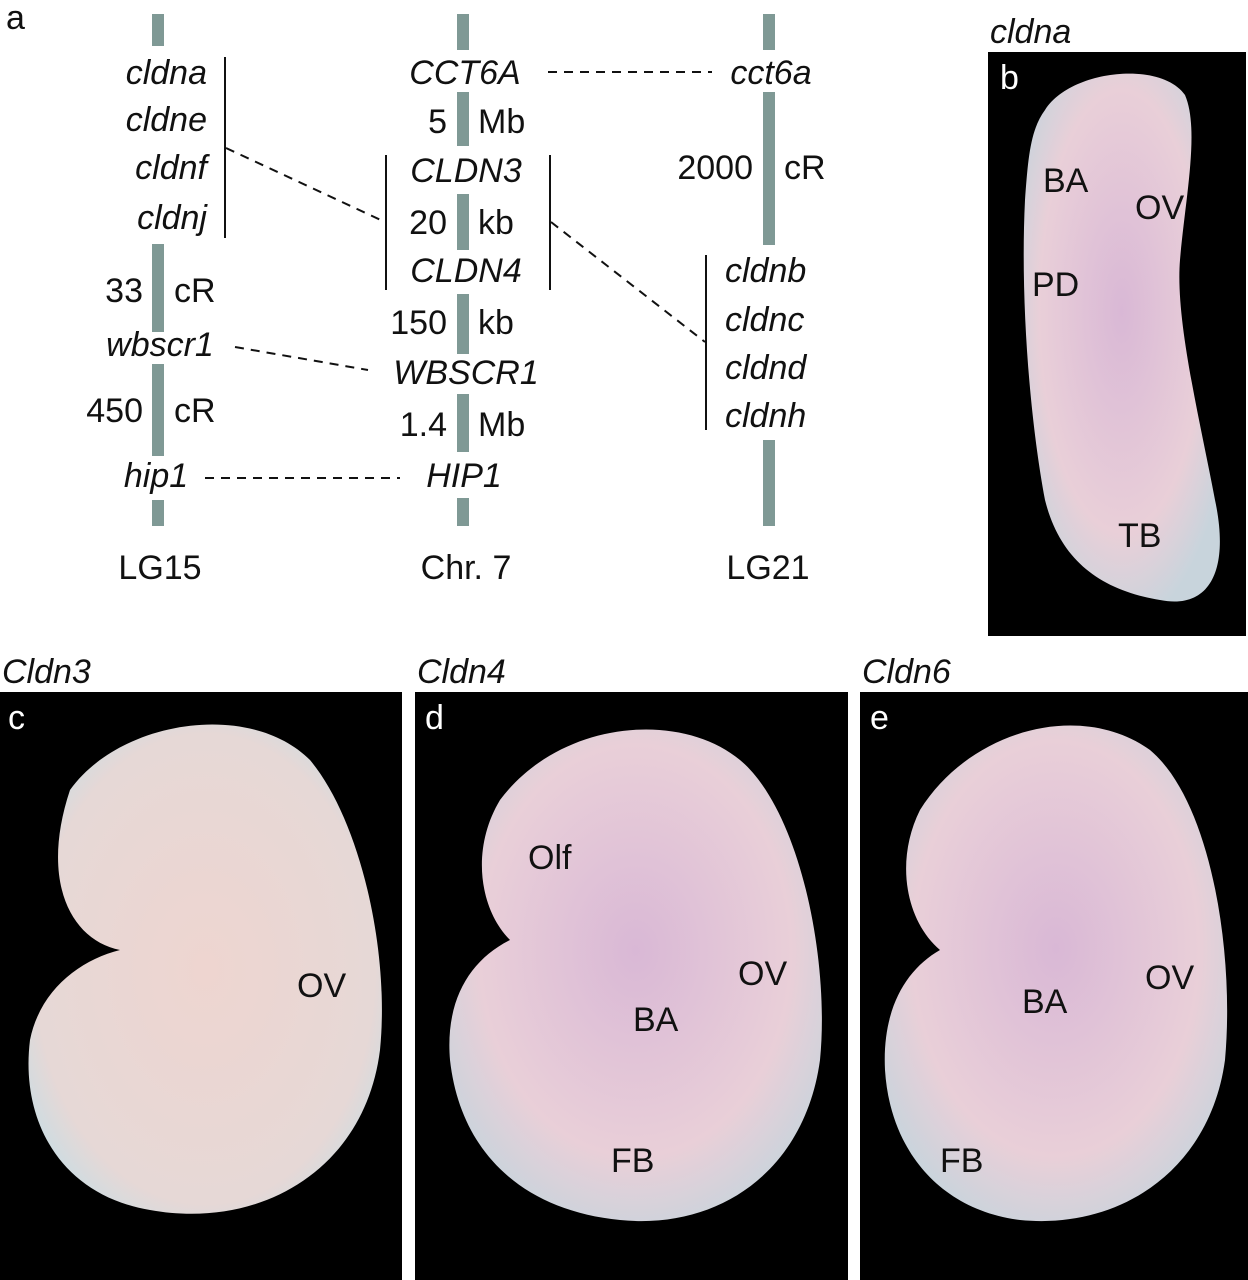 The height and width of the screenshot is (1280, 1248). What do you see at coordinates (764, 320) in the screenshot?
I see `gene: cldnc` at bounding box center [764, 320].